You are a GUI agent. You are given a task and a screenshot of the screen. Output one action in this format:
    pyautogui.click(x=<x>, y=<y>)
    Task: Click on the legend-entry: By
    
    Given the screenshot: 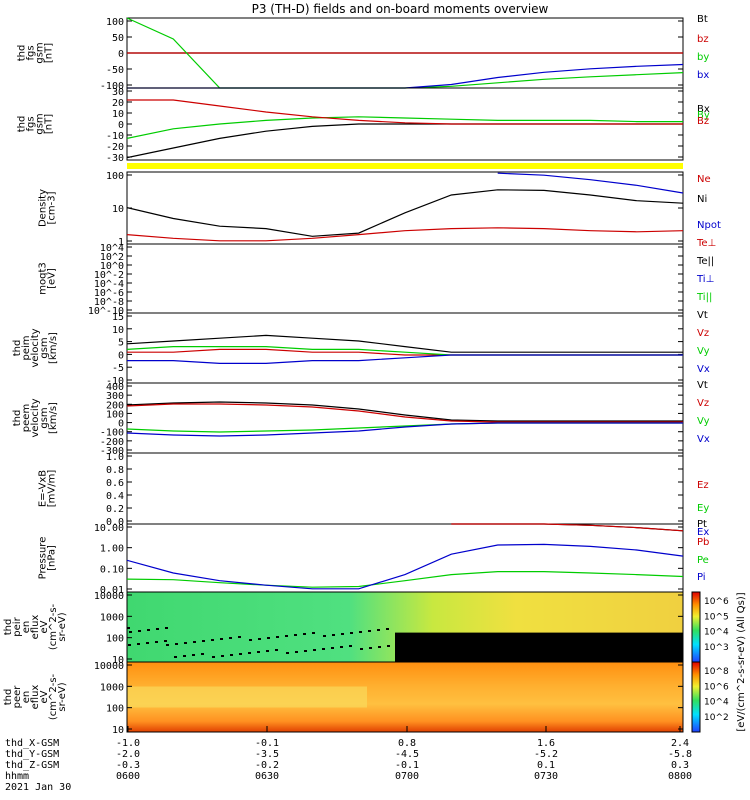 What is the action you would take?
    pyautogui.click(x=703, y=115)
    